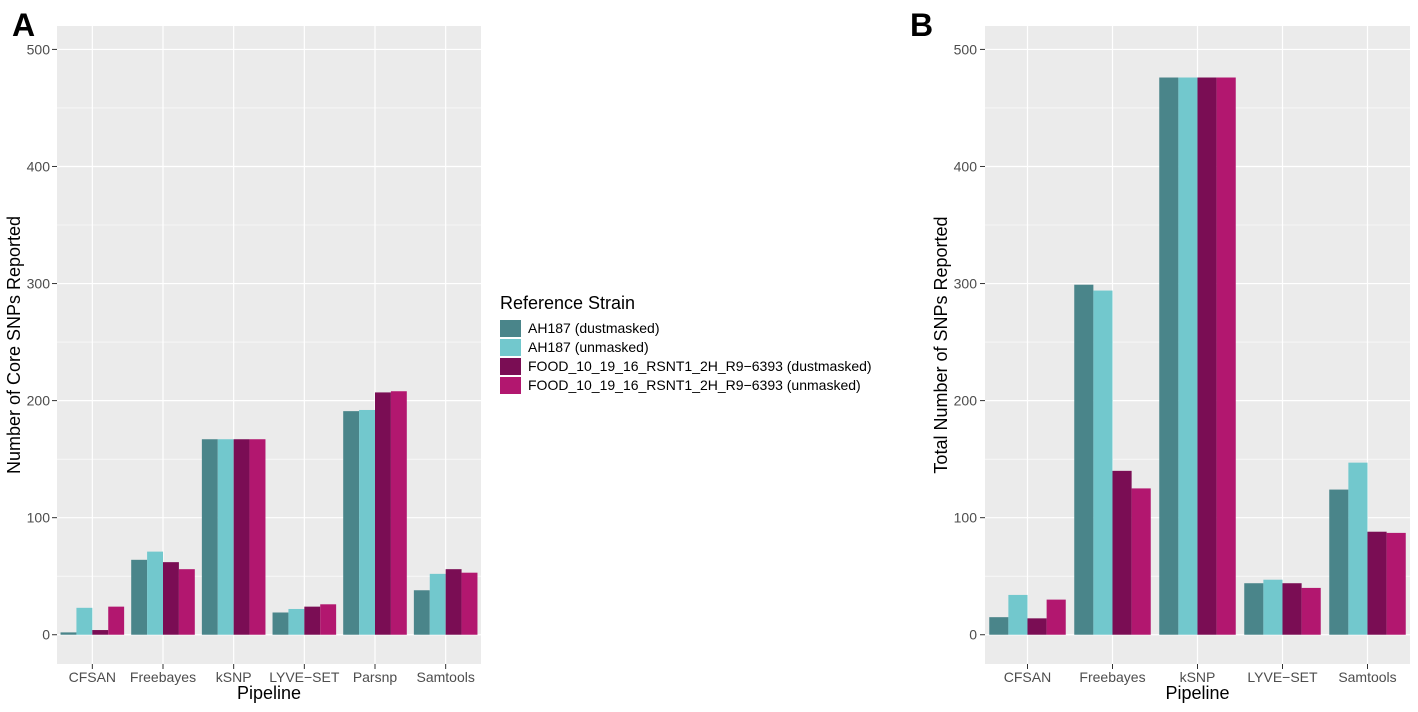 This screenshot has height=712, width=1418. I want to click on panel-b-x-tick-label-lyve-set: LYVE−SET, so click(1282, 677).